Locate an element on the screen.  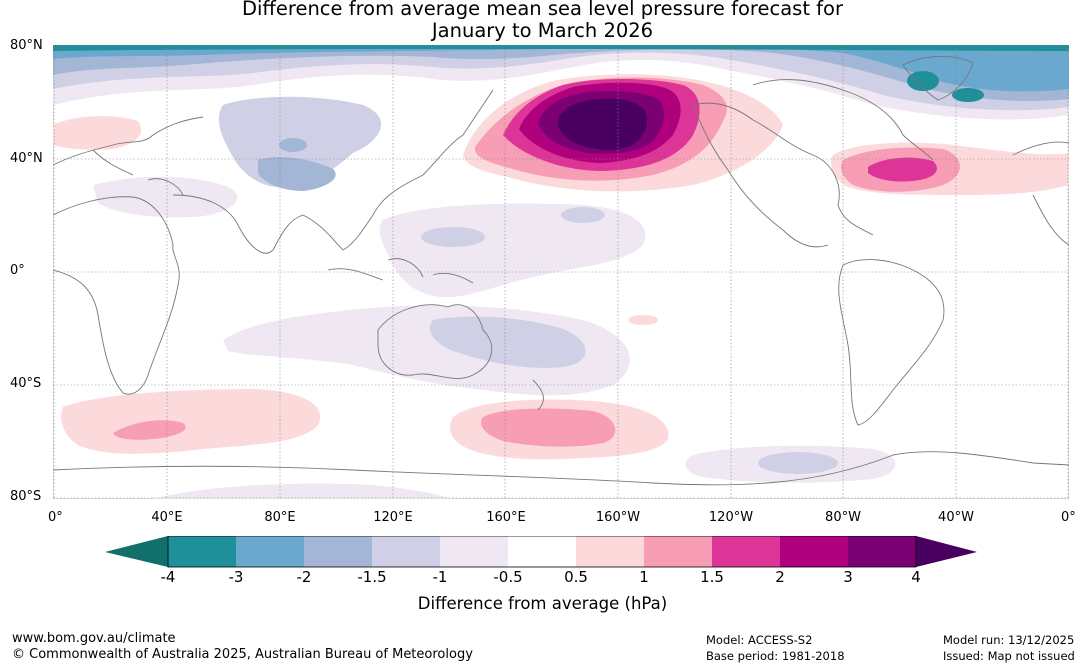
colorbar-tick-label: 0.5 is located at coordinates (576, 577).